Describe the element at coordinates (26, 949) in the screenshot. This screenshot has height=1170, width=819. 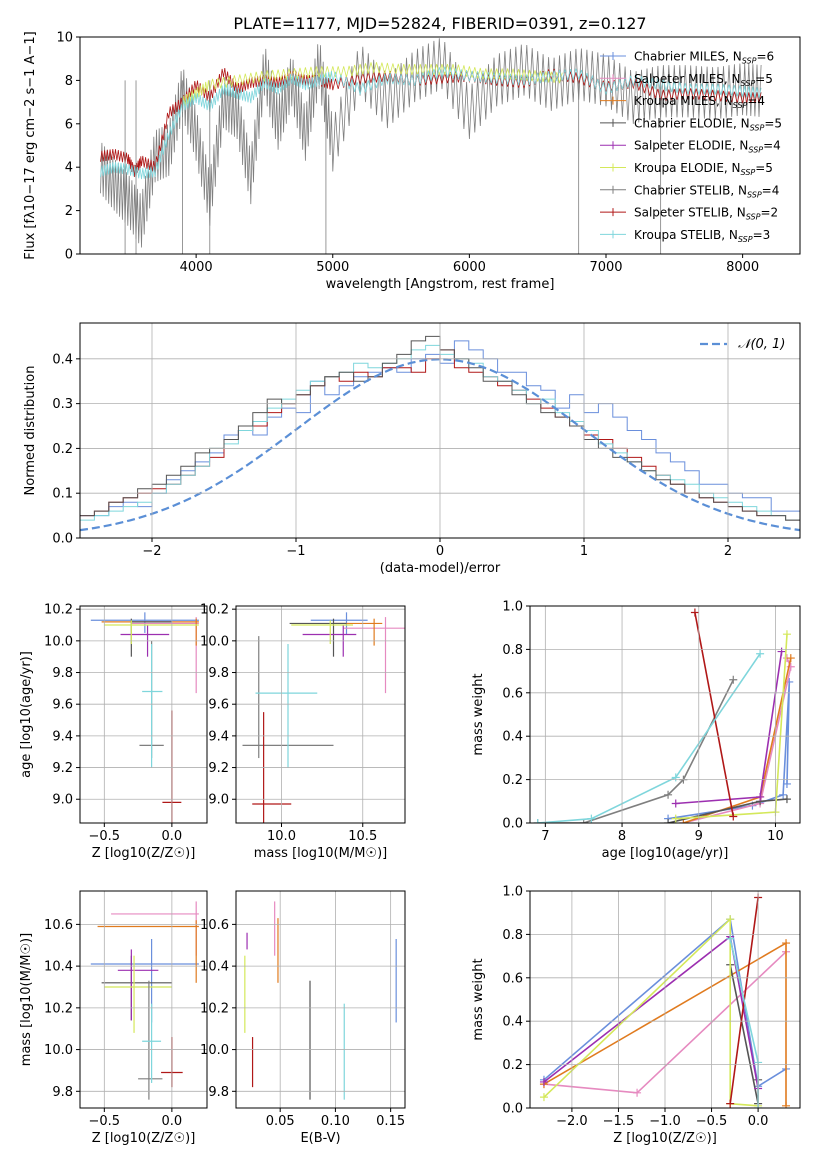
I see `y-axis-label-part: ☉` at that location.